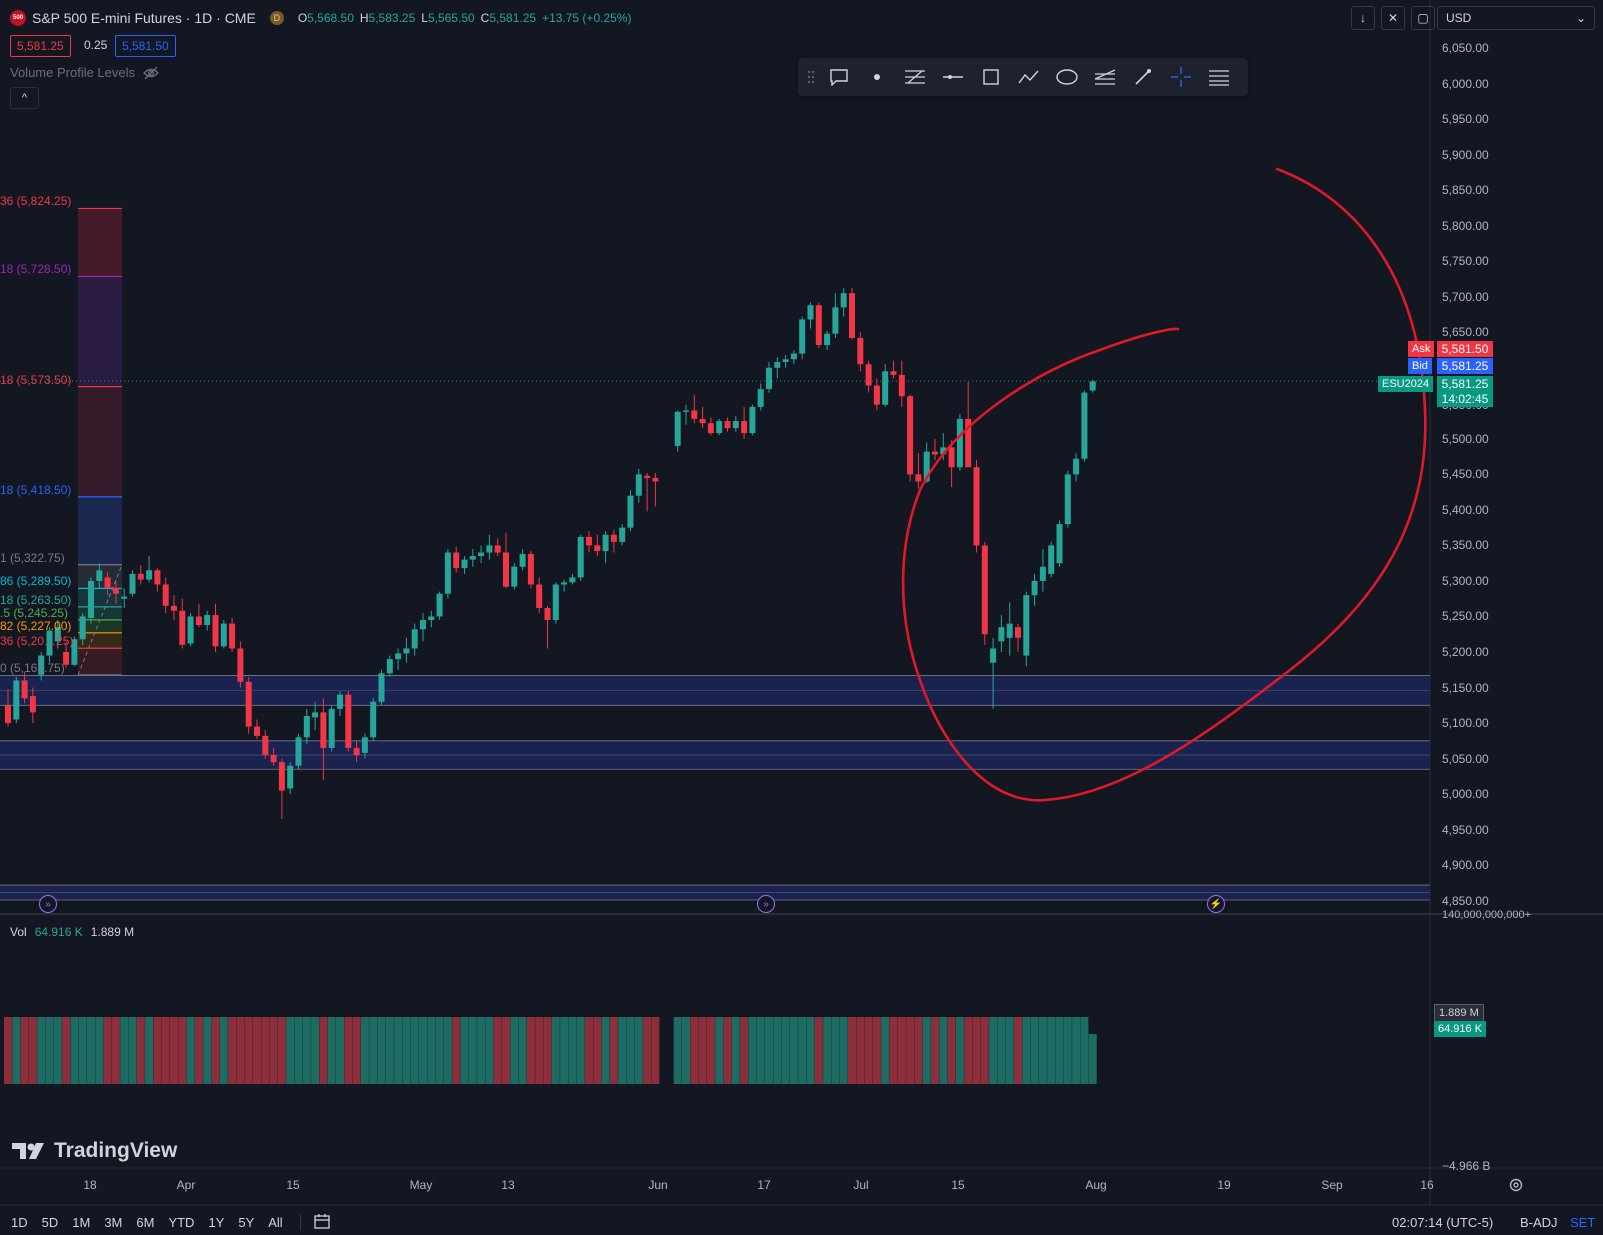  What do you see at coordinates (811, 77) in the screenshot?
I see `drag-handle-icon` at bounding box center [811, 77].